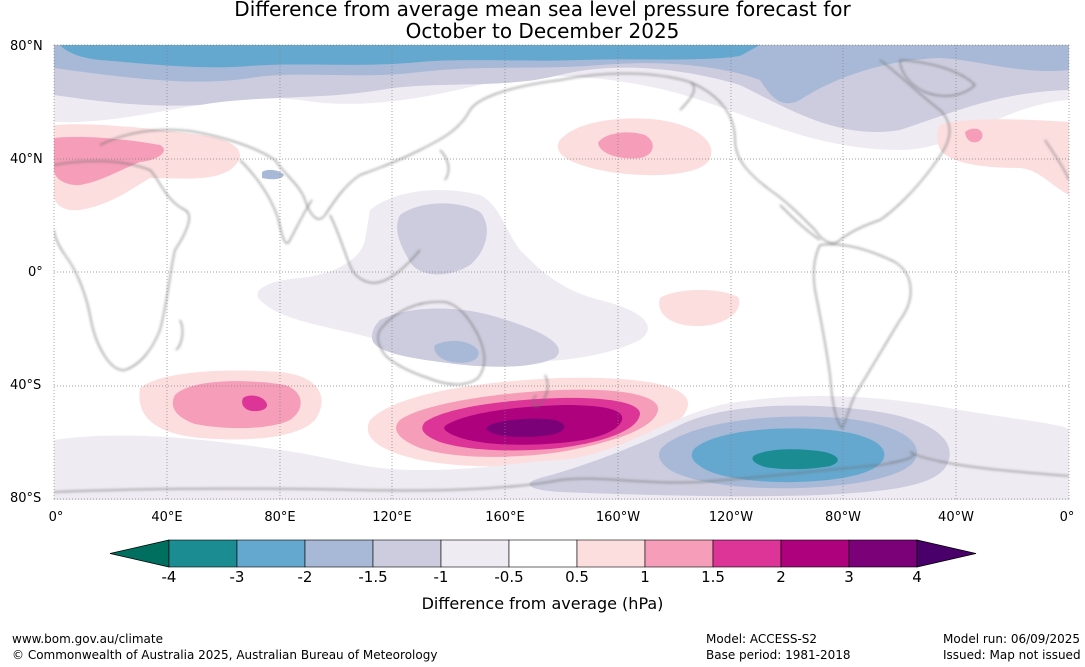 The width and height of the screenshot is (1085, 667). Describe the element at coordinates (35, 272) in the screenshot. I see `lat-label-eq: 0°` at that location.